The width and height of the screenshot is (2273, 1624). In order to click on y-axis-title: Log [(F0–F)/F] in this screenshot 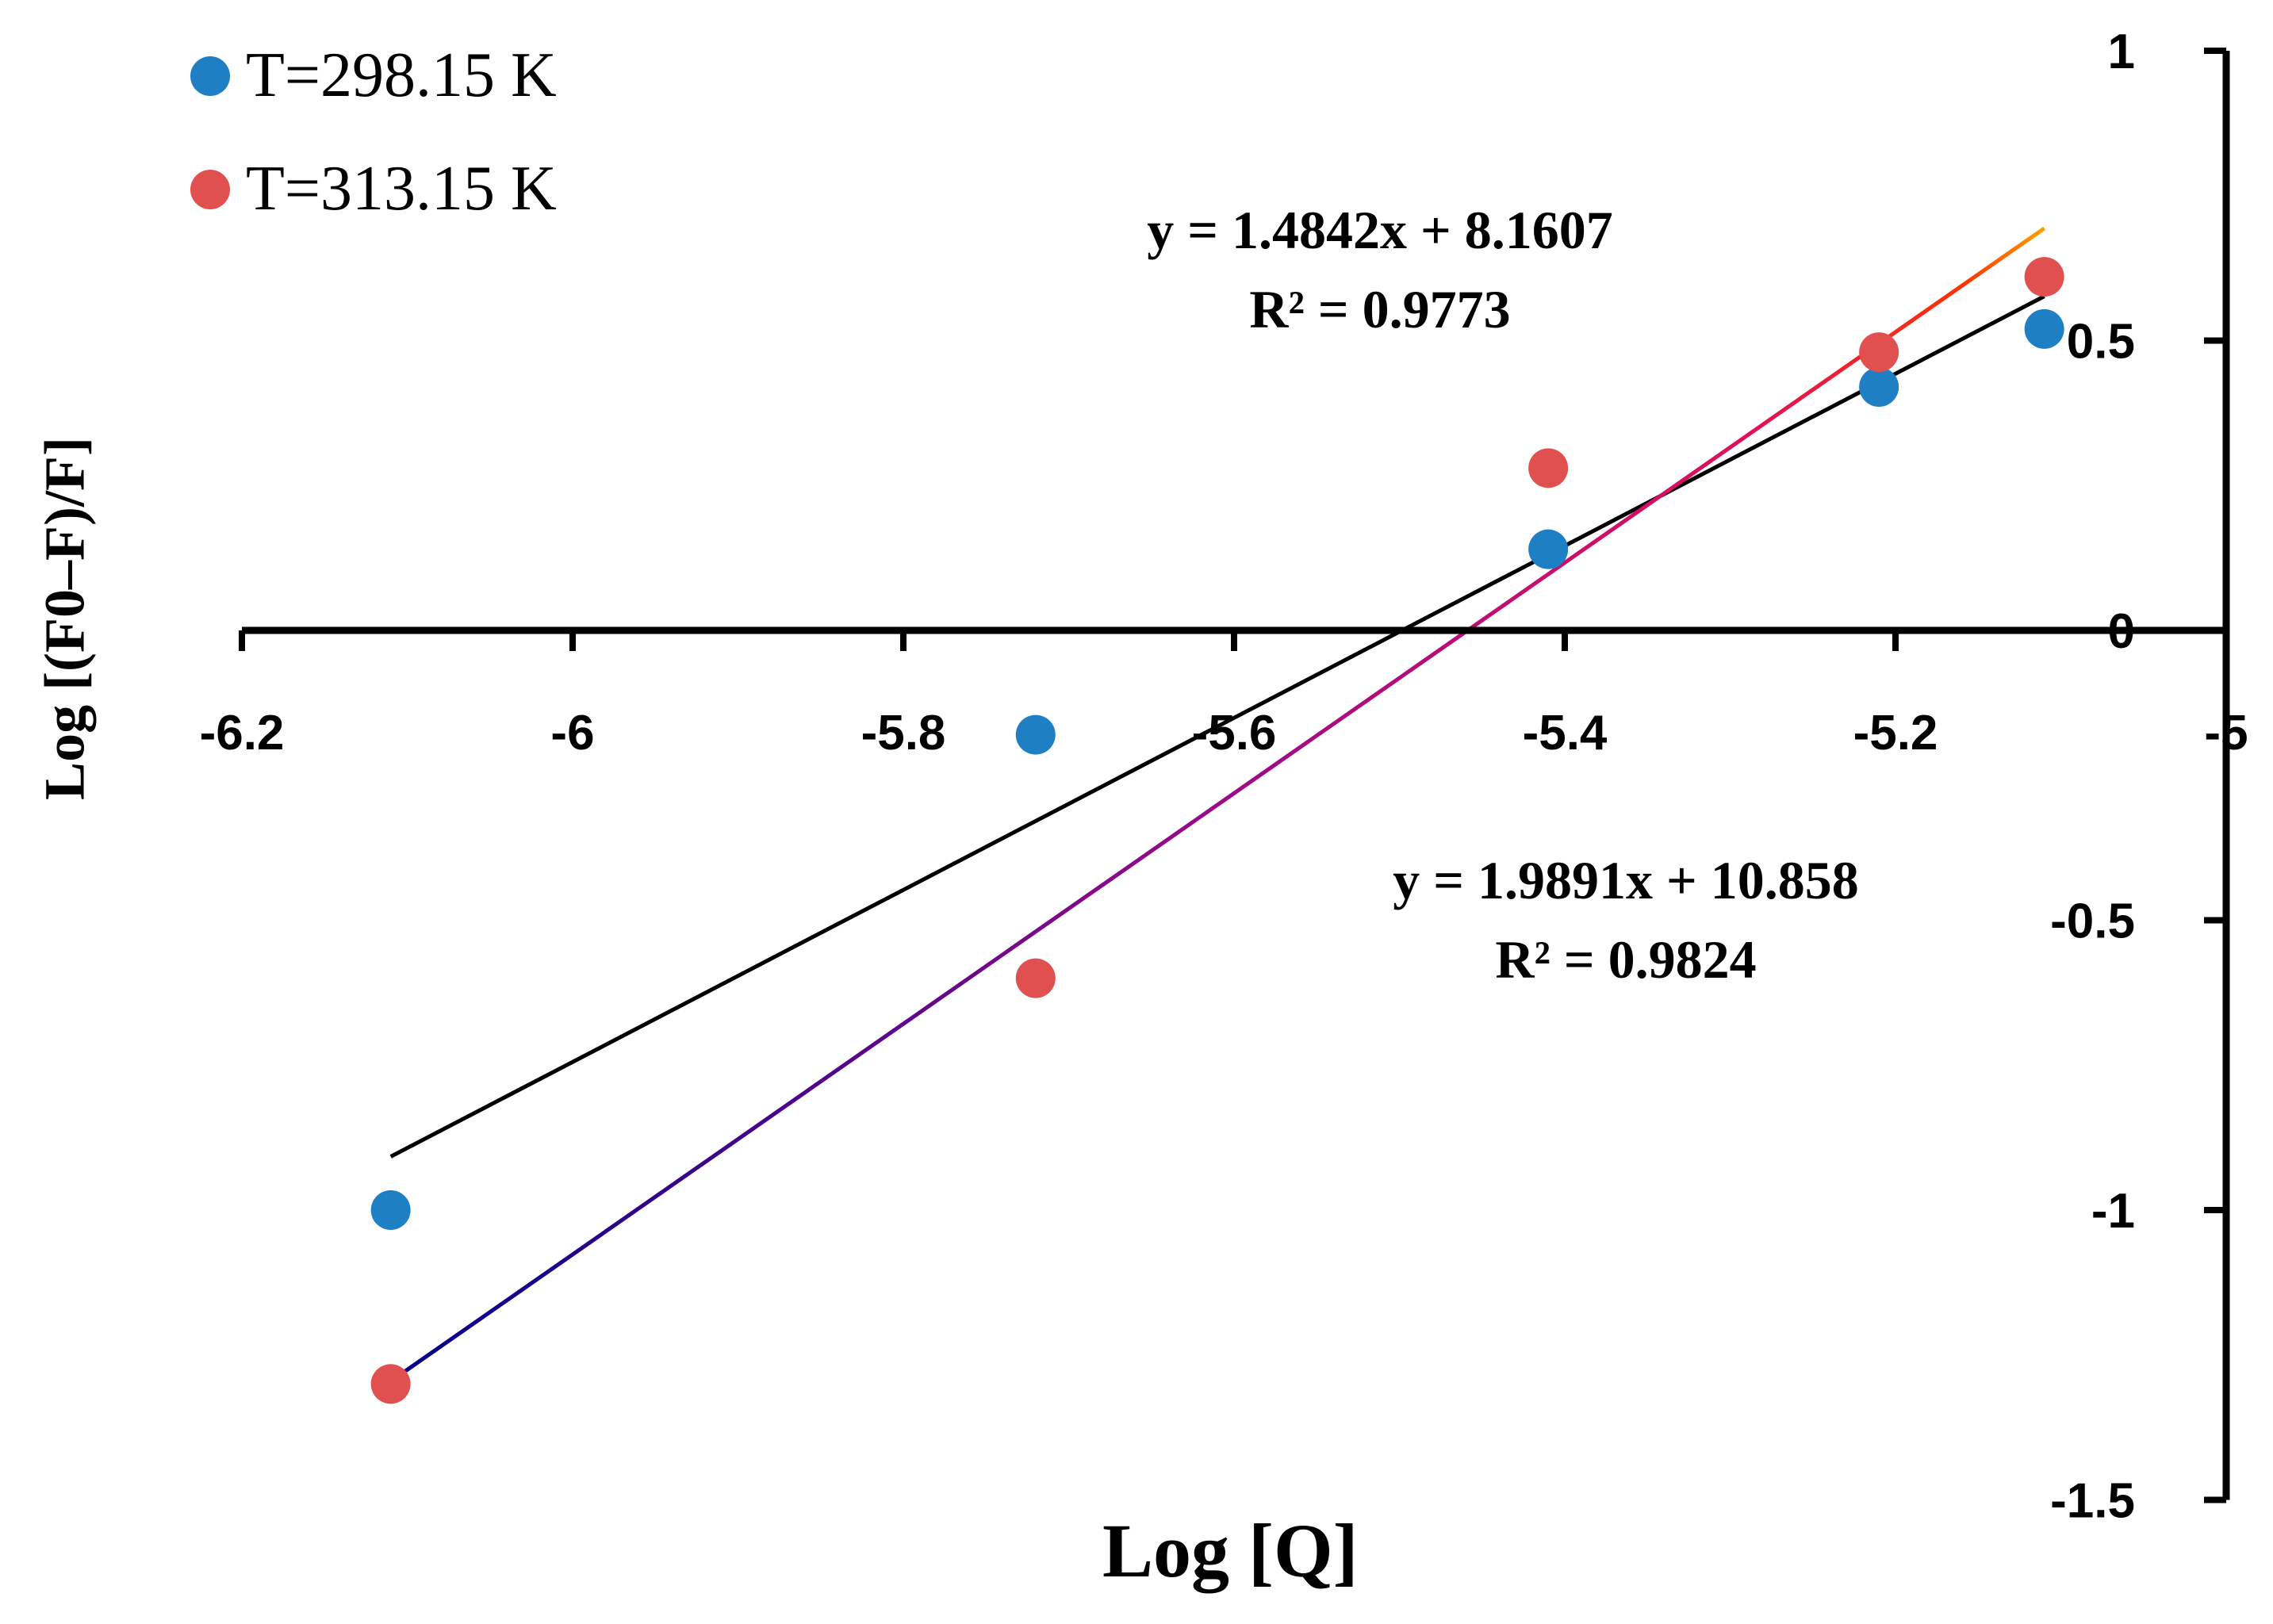, I will do `click(65, 618)`.